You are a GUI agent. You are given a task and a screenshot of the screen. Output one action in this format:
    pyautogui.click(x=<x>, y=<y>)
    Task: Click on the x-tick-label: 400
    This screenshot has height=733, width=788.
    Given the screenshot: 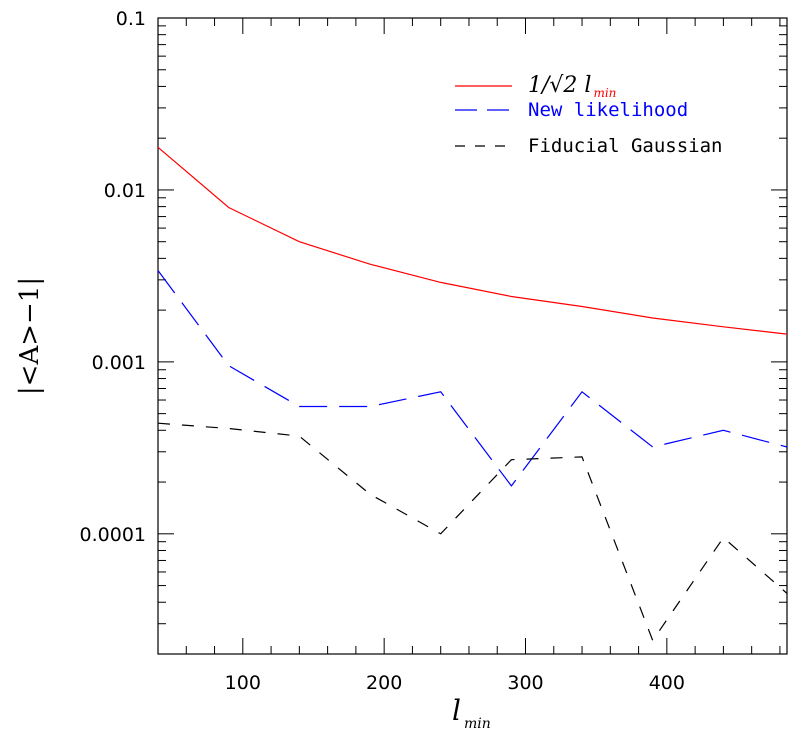 What is the action you would take?
    pyautogui.click(x=667, y=683)
    